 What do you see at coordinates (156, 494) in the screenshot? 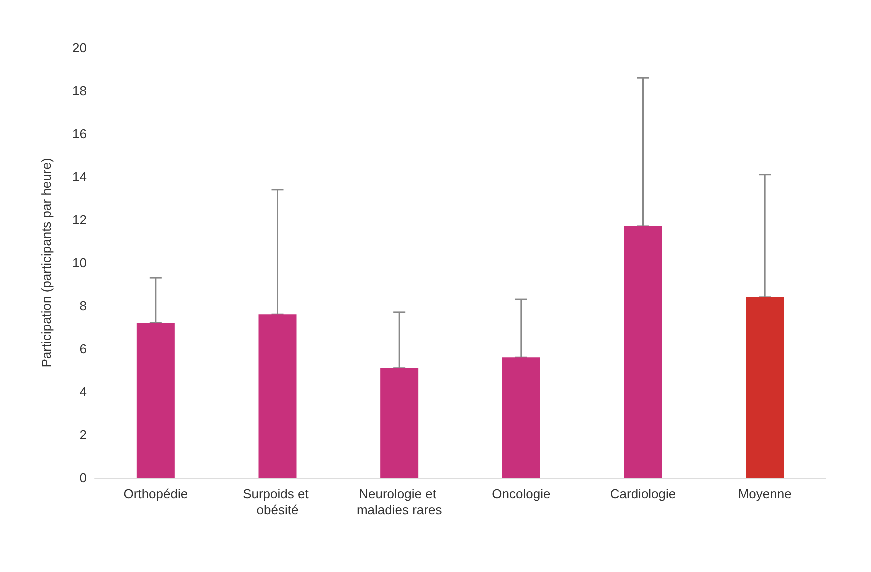
I see `x-tick-label: Orthopédie` at bounding box center [156, 494].